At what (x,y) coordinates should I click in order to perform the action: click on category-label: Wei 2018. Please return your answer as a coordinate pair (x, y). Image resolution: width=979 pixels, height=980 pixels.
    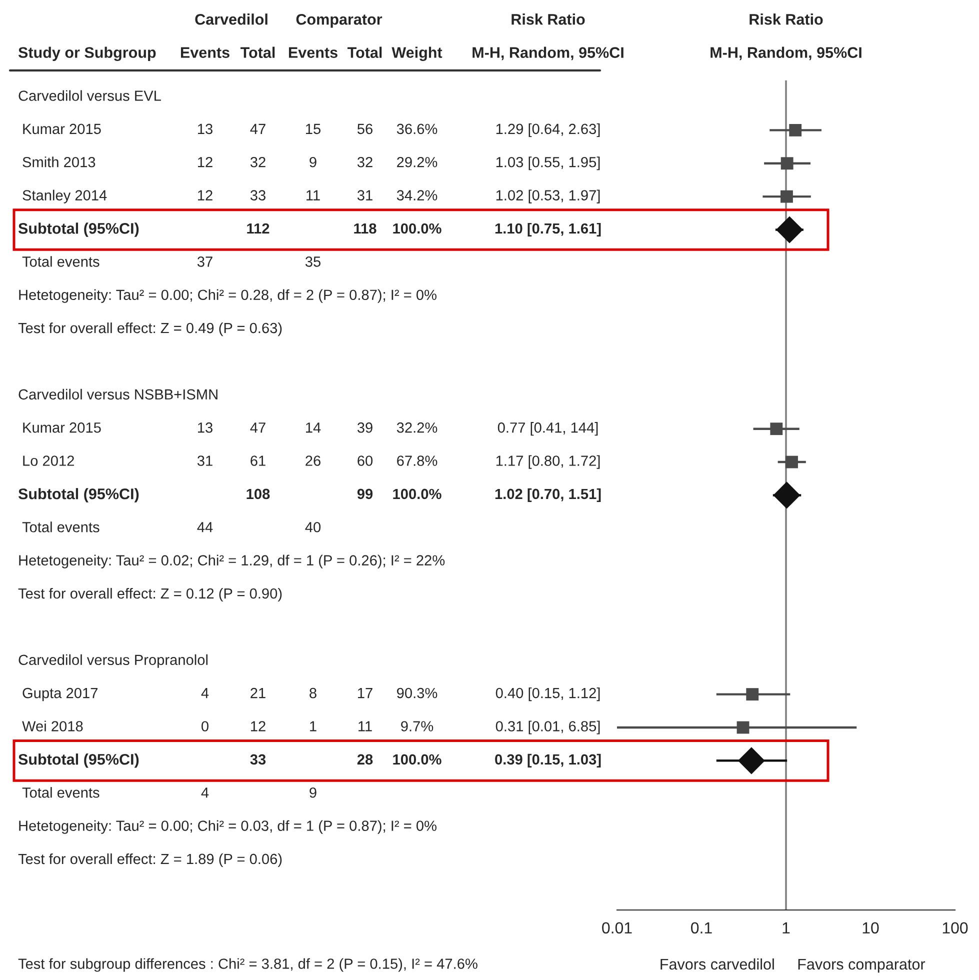
    Looking at the image, I should click on (52, 726).